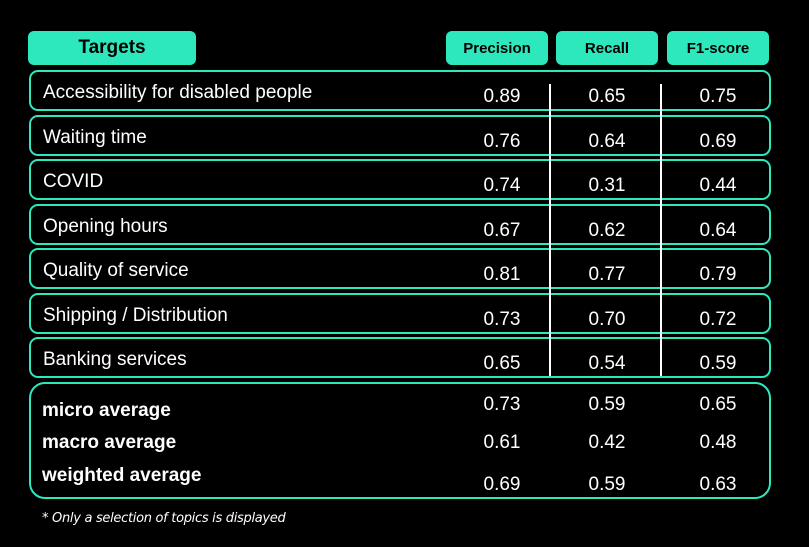 The image size is (809, 547). What do you see at coordinates (502, 319) in the screenshot?
I see `precision-cell: 0.73` at bounding box center [502, 319].